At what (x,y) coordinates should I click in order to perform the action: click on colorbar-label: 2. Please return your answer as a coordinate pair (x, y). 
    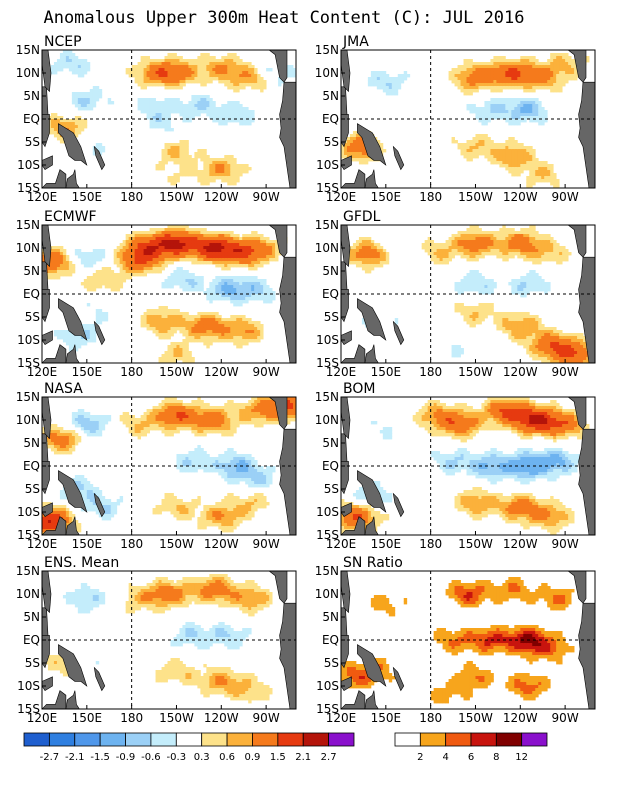
    Looking at the image, I should click on (420, 757).